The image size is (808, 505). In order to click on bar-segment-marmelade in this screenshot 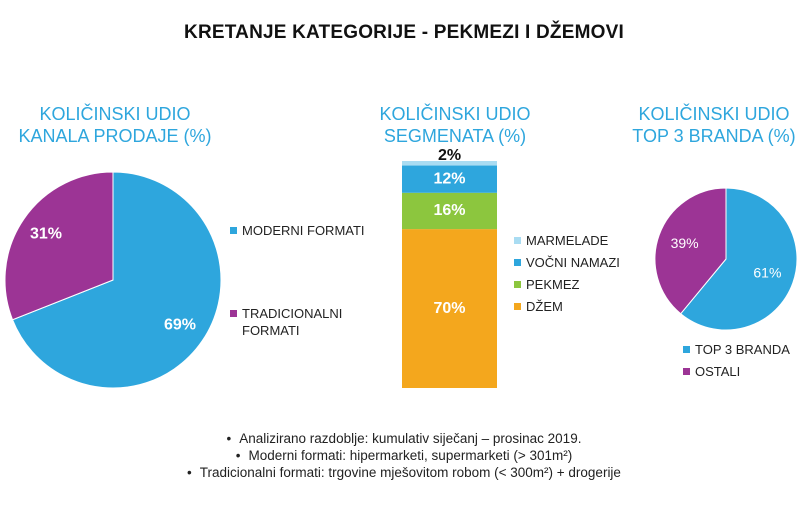, I will do `click(449, 163)`.